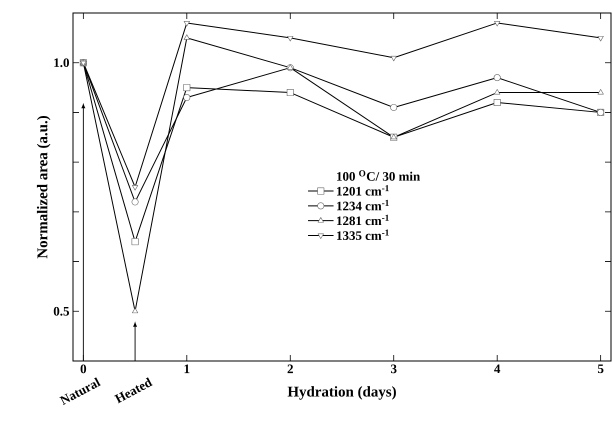 The height and width of the screenshot is (427, 613). Describe the element at coordinates (290, 369) in the screenshot. I see `x-tick-label: 2` at that location.